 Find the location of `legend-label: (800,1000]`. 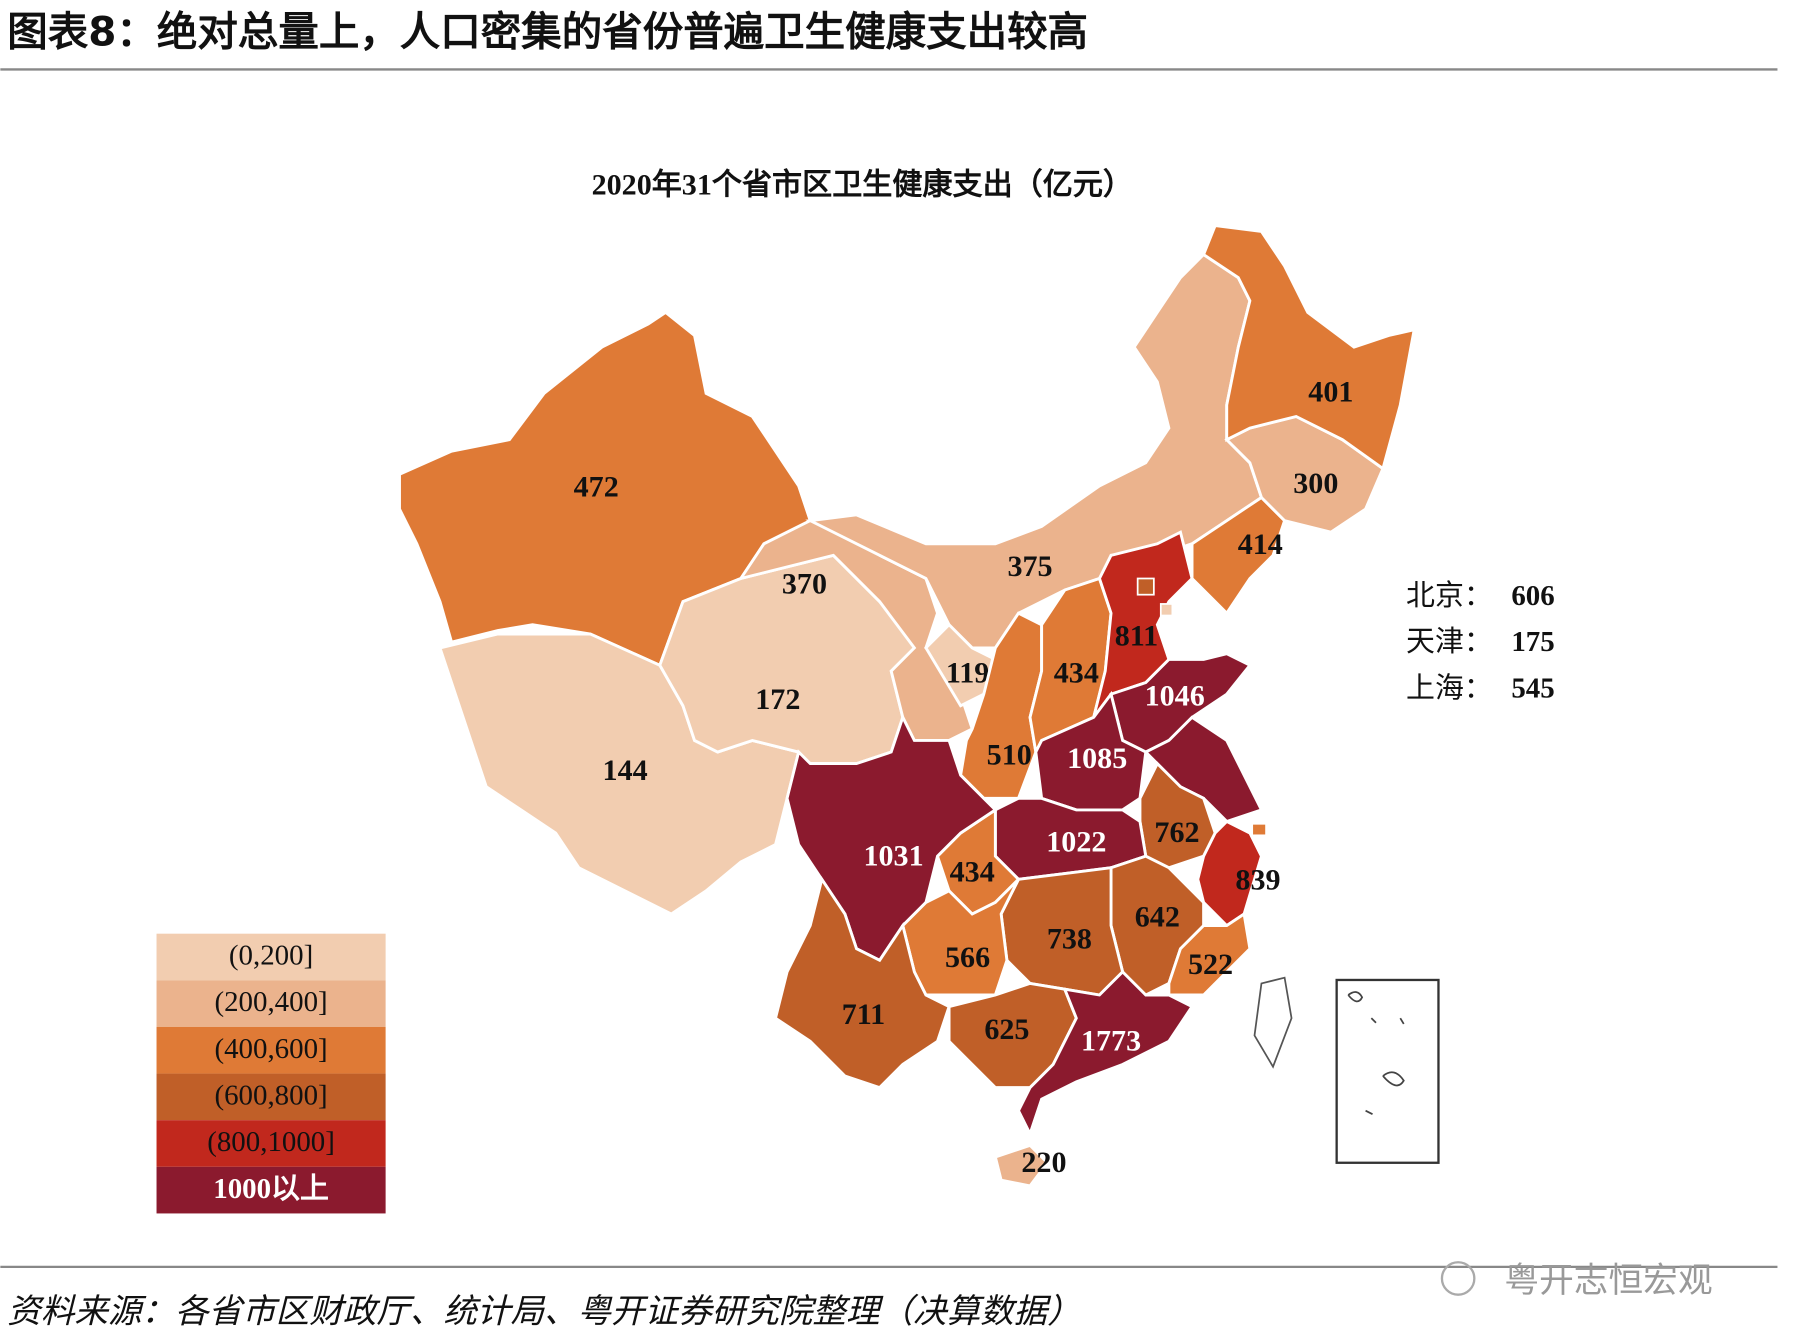

legend-label: (800,1000] is located at coordinates (271, 1142).